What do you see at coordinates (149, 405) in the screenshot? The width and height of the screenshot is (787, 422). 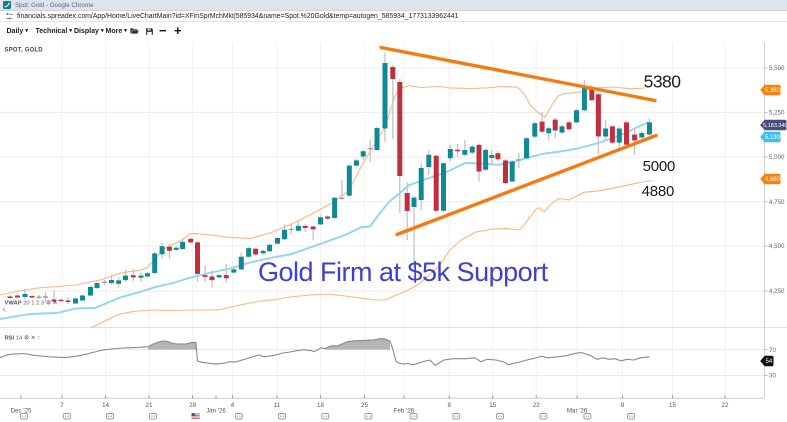 I see `svg-text: 21` at bounding box center [149, 405].